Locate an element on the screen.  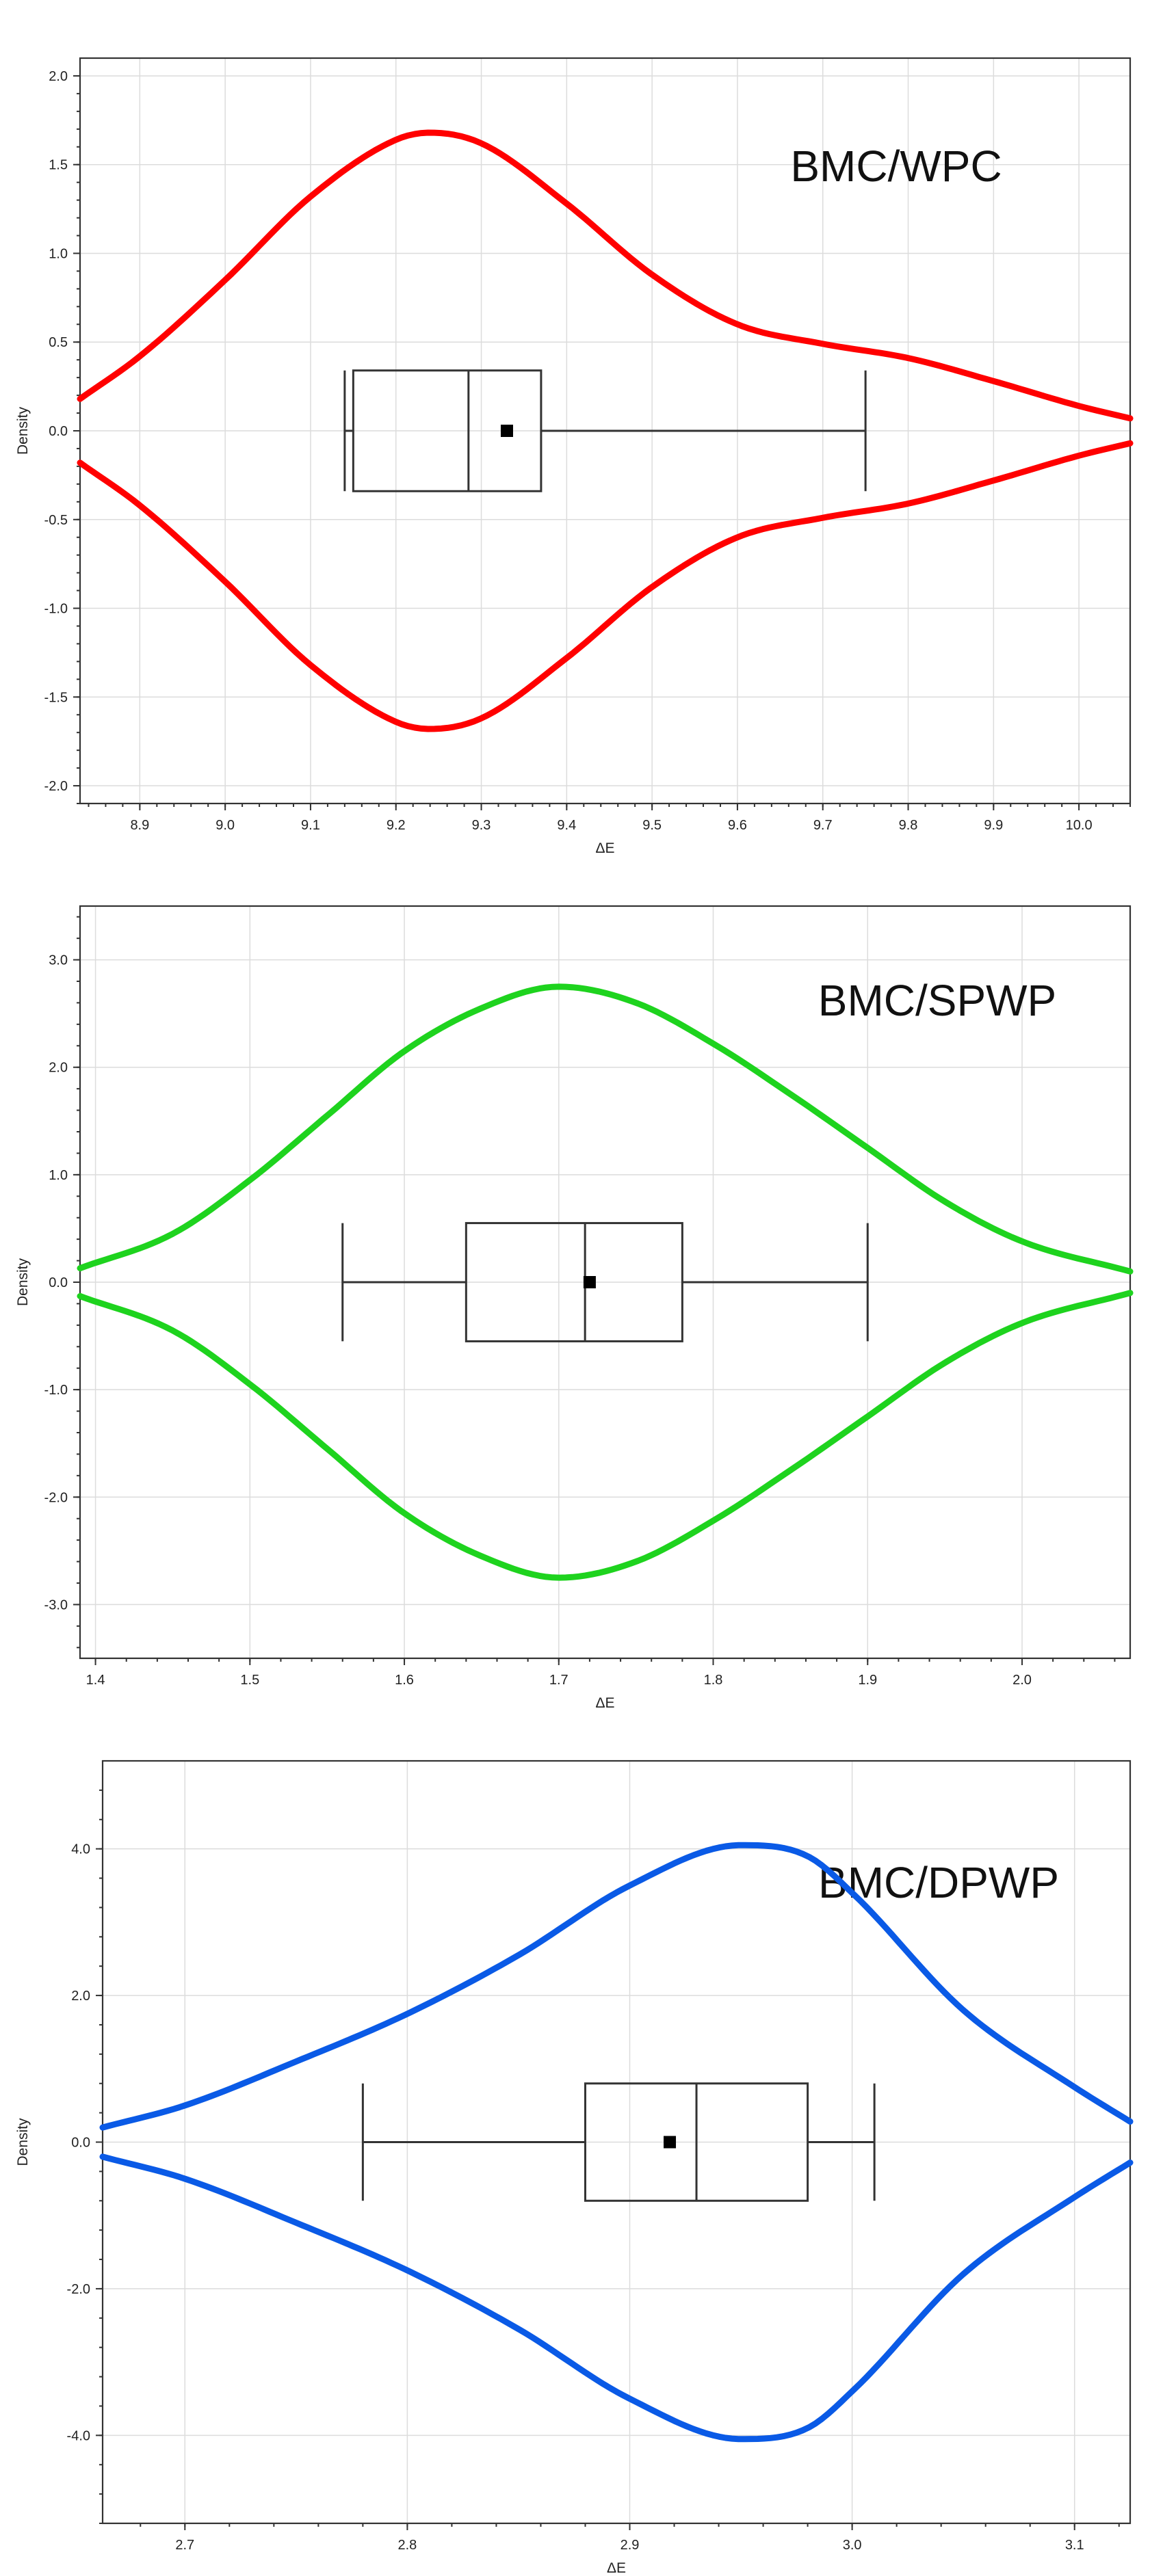
x-tick-label: 9.6 is located at coordinates (737, 825).